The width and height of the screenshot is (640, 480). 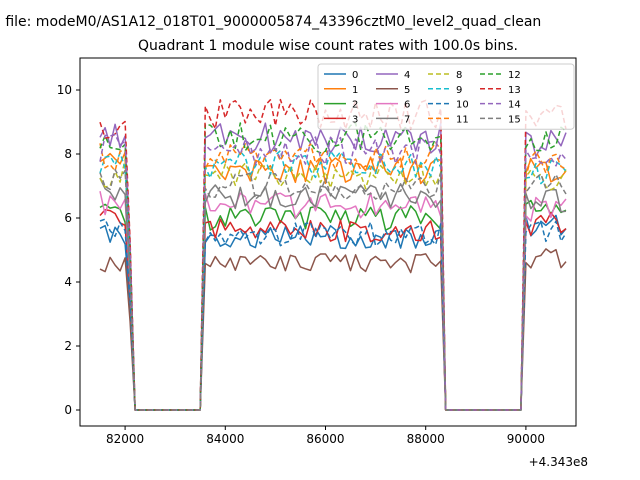 What do you see at coordinates (68, 346) in the screenshot?
I see `y-tick-label: 2` at bounding box center [68, 346].